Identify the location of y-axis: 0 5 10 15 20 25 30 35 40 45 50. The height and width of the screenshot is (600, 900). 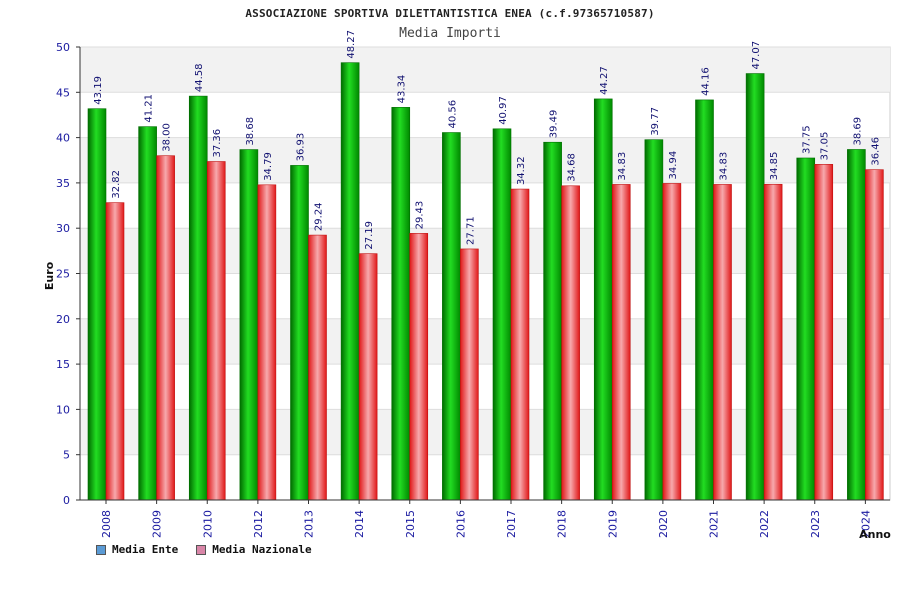
(68, 274).